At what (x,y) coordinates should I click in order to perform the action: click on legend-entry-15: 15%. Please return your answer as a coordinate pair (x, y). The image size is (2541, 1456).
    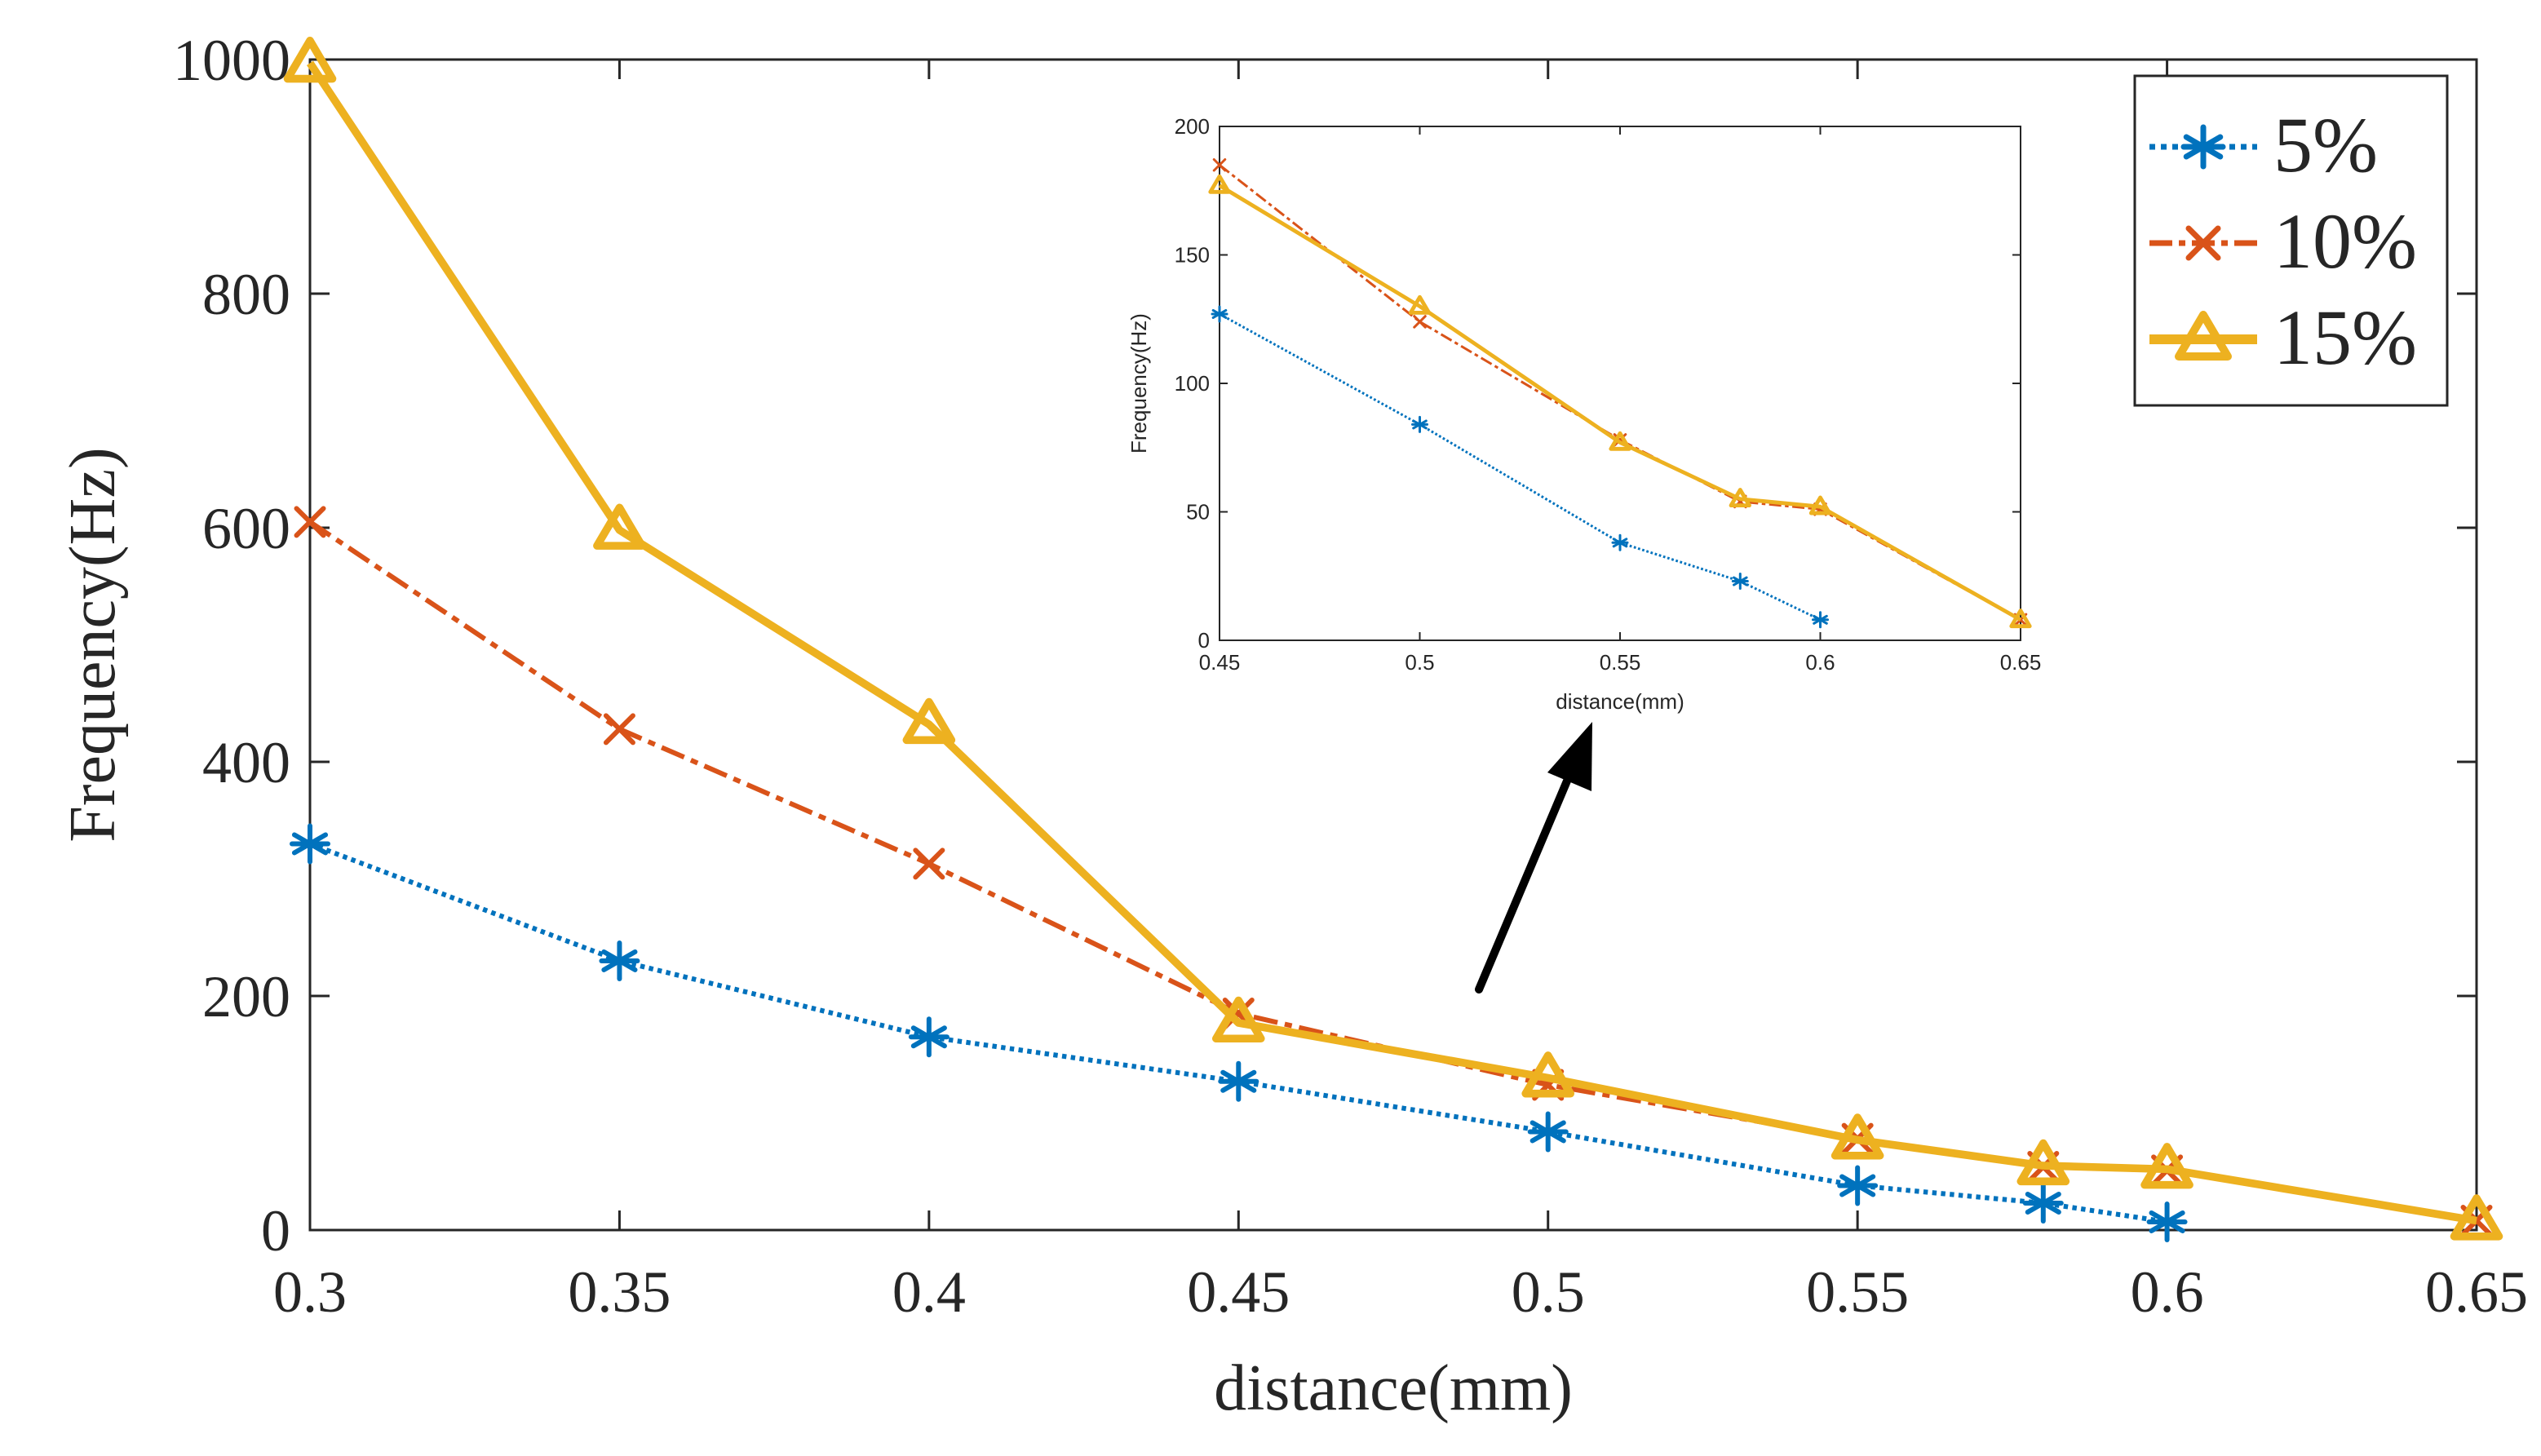
    Looking at the image, I should click on (2283, 338).